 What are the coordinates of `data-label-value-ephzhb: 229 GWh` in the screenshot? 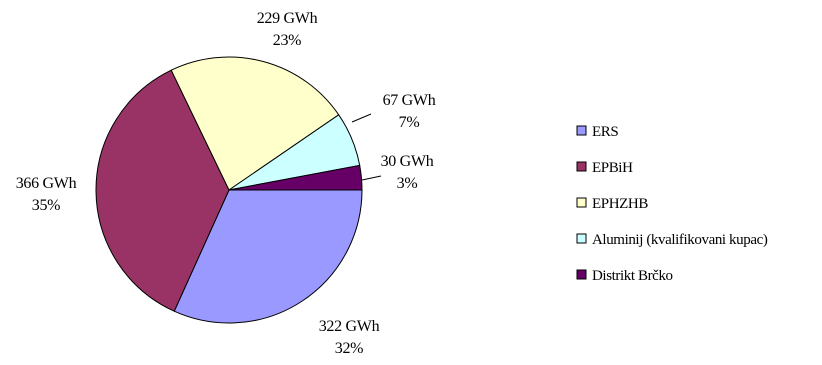 It's located at (287, 18).